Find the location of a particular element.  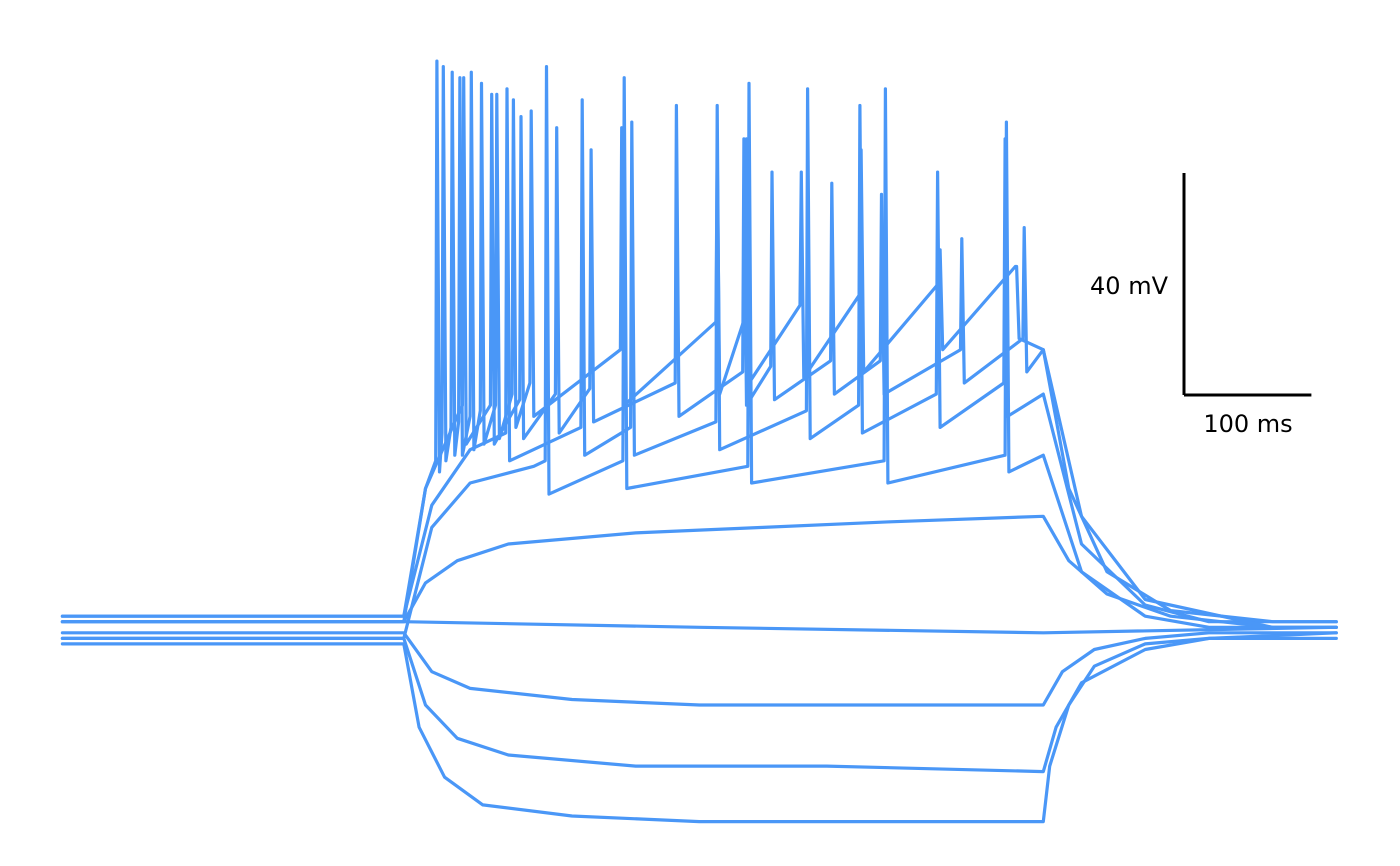

time-scale-label: 100 ms is located at coordinates (1247, 424).